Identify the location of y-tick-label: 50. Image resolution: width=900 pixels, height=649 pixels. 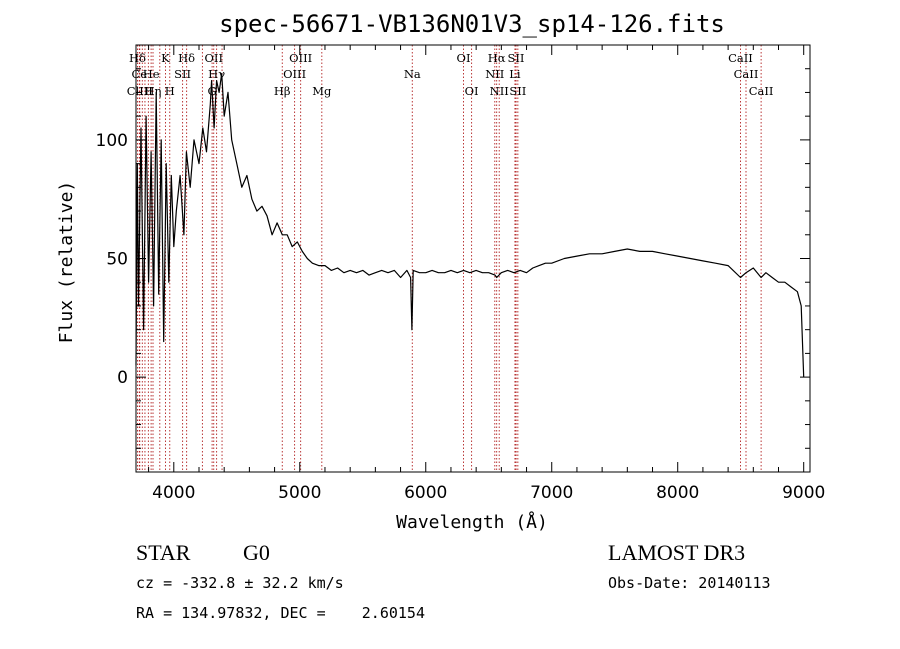
(117, 260).